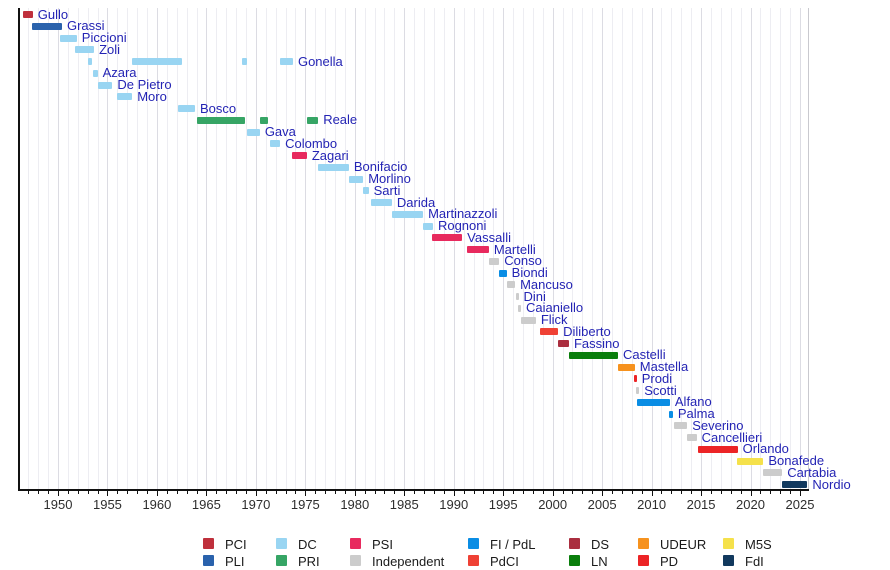 The width and height of the screenshot is (890, 570). I want to click on minister-label-dini: Dini, so click(534, 296).